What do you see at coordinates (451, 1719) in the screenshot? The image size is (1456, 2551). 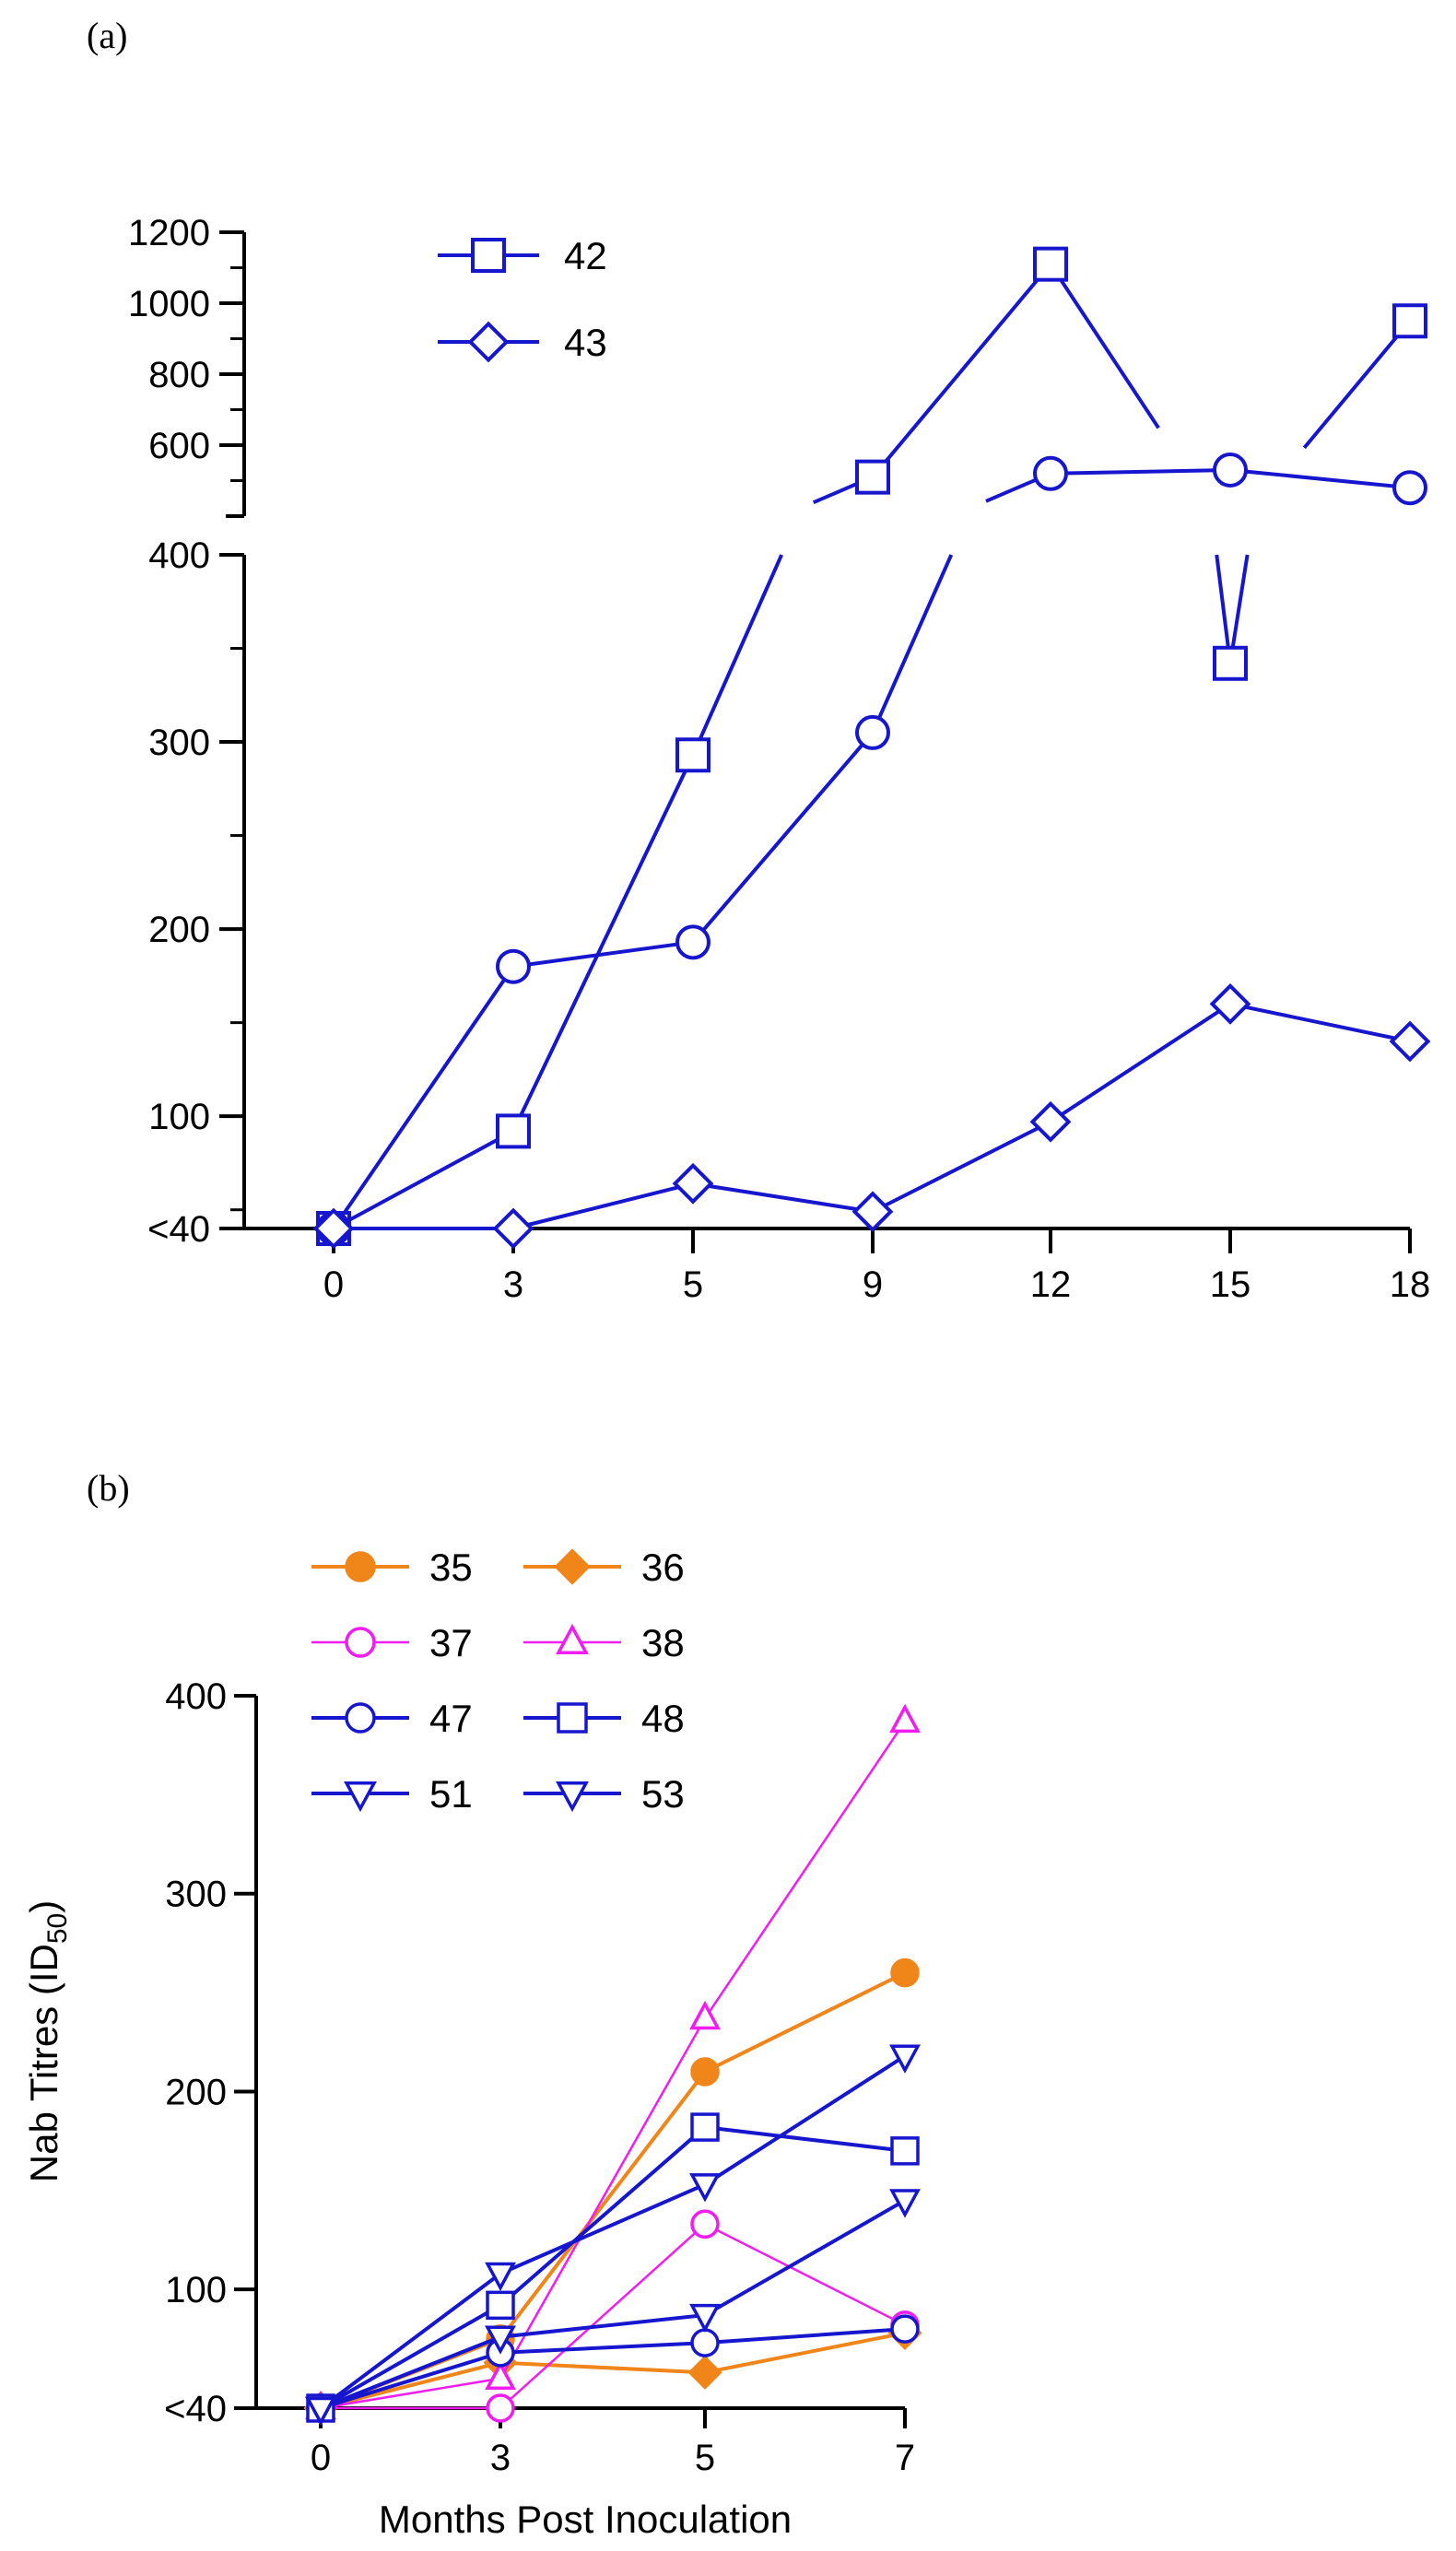 I see `legend-label: 47` at bounding box center [451, 1719].